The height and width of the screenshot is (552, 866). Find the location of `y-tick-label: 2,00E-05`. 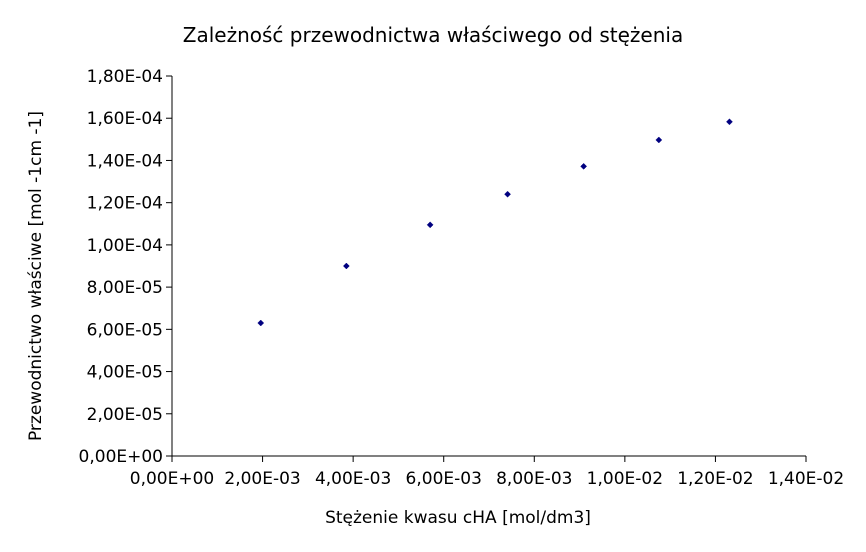

y-tick-label: 2,00E-05 is located at coordinates (125, 415).